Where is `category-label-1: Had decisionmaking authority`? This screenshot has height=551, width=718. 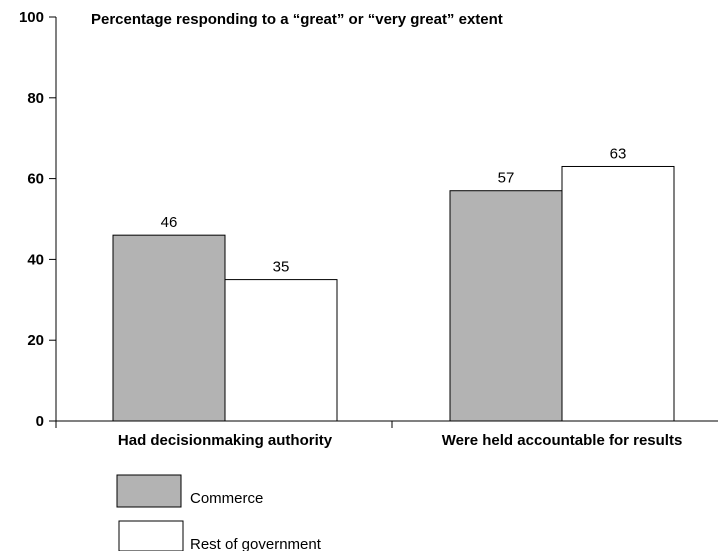
category-label-1: Had decisionmaking authority is located at coordinates (225, 440).